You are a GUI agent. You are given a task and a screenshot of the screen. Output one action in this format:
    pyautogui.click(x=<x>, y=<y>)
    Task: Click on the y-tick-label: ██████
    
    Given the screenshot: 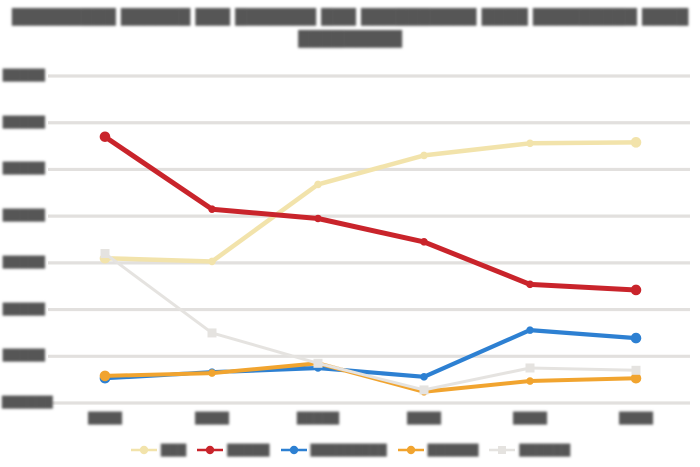 What is the action you would take?
    pyautogui.click(x=27, y=402)
    